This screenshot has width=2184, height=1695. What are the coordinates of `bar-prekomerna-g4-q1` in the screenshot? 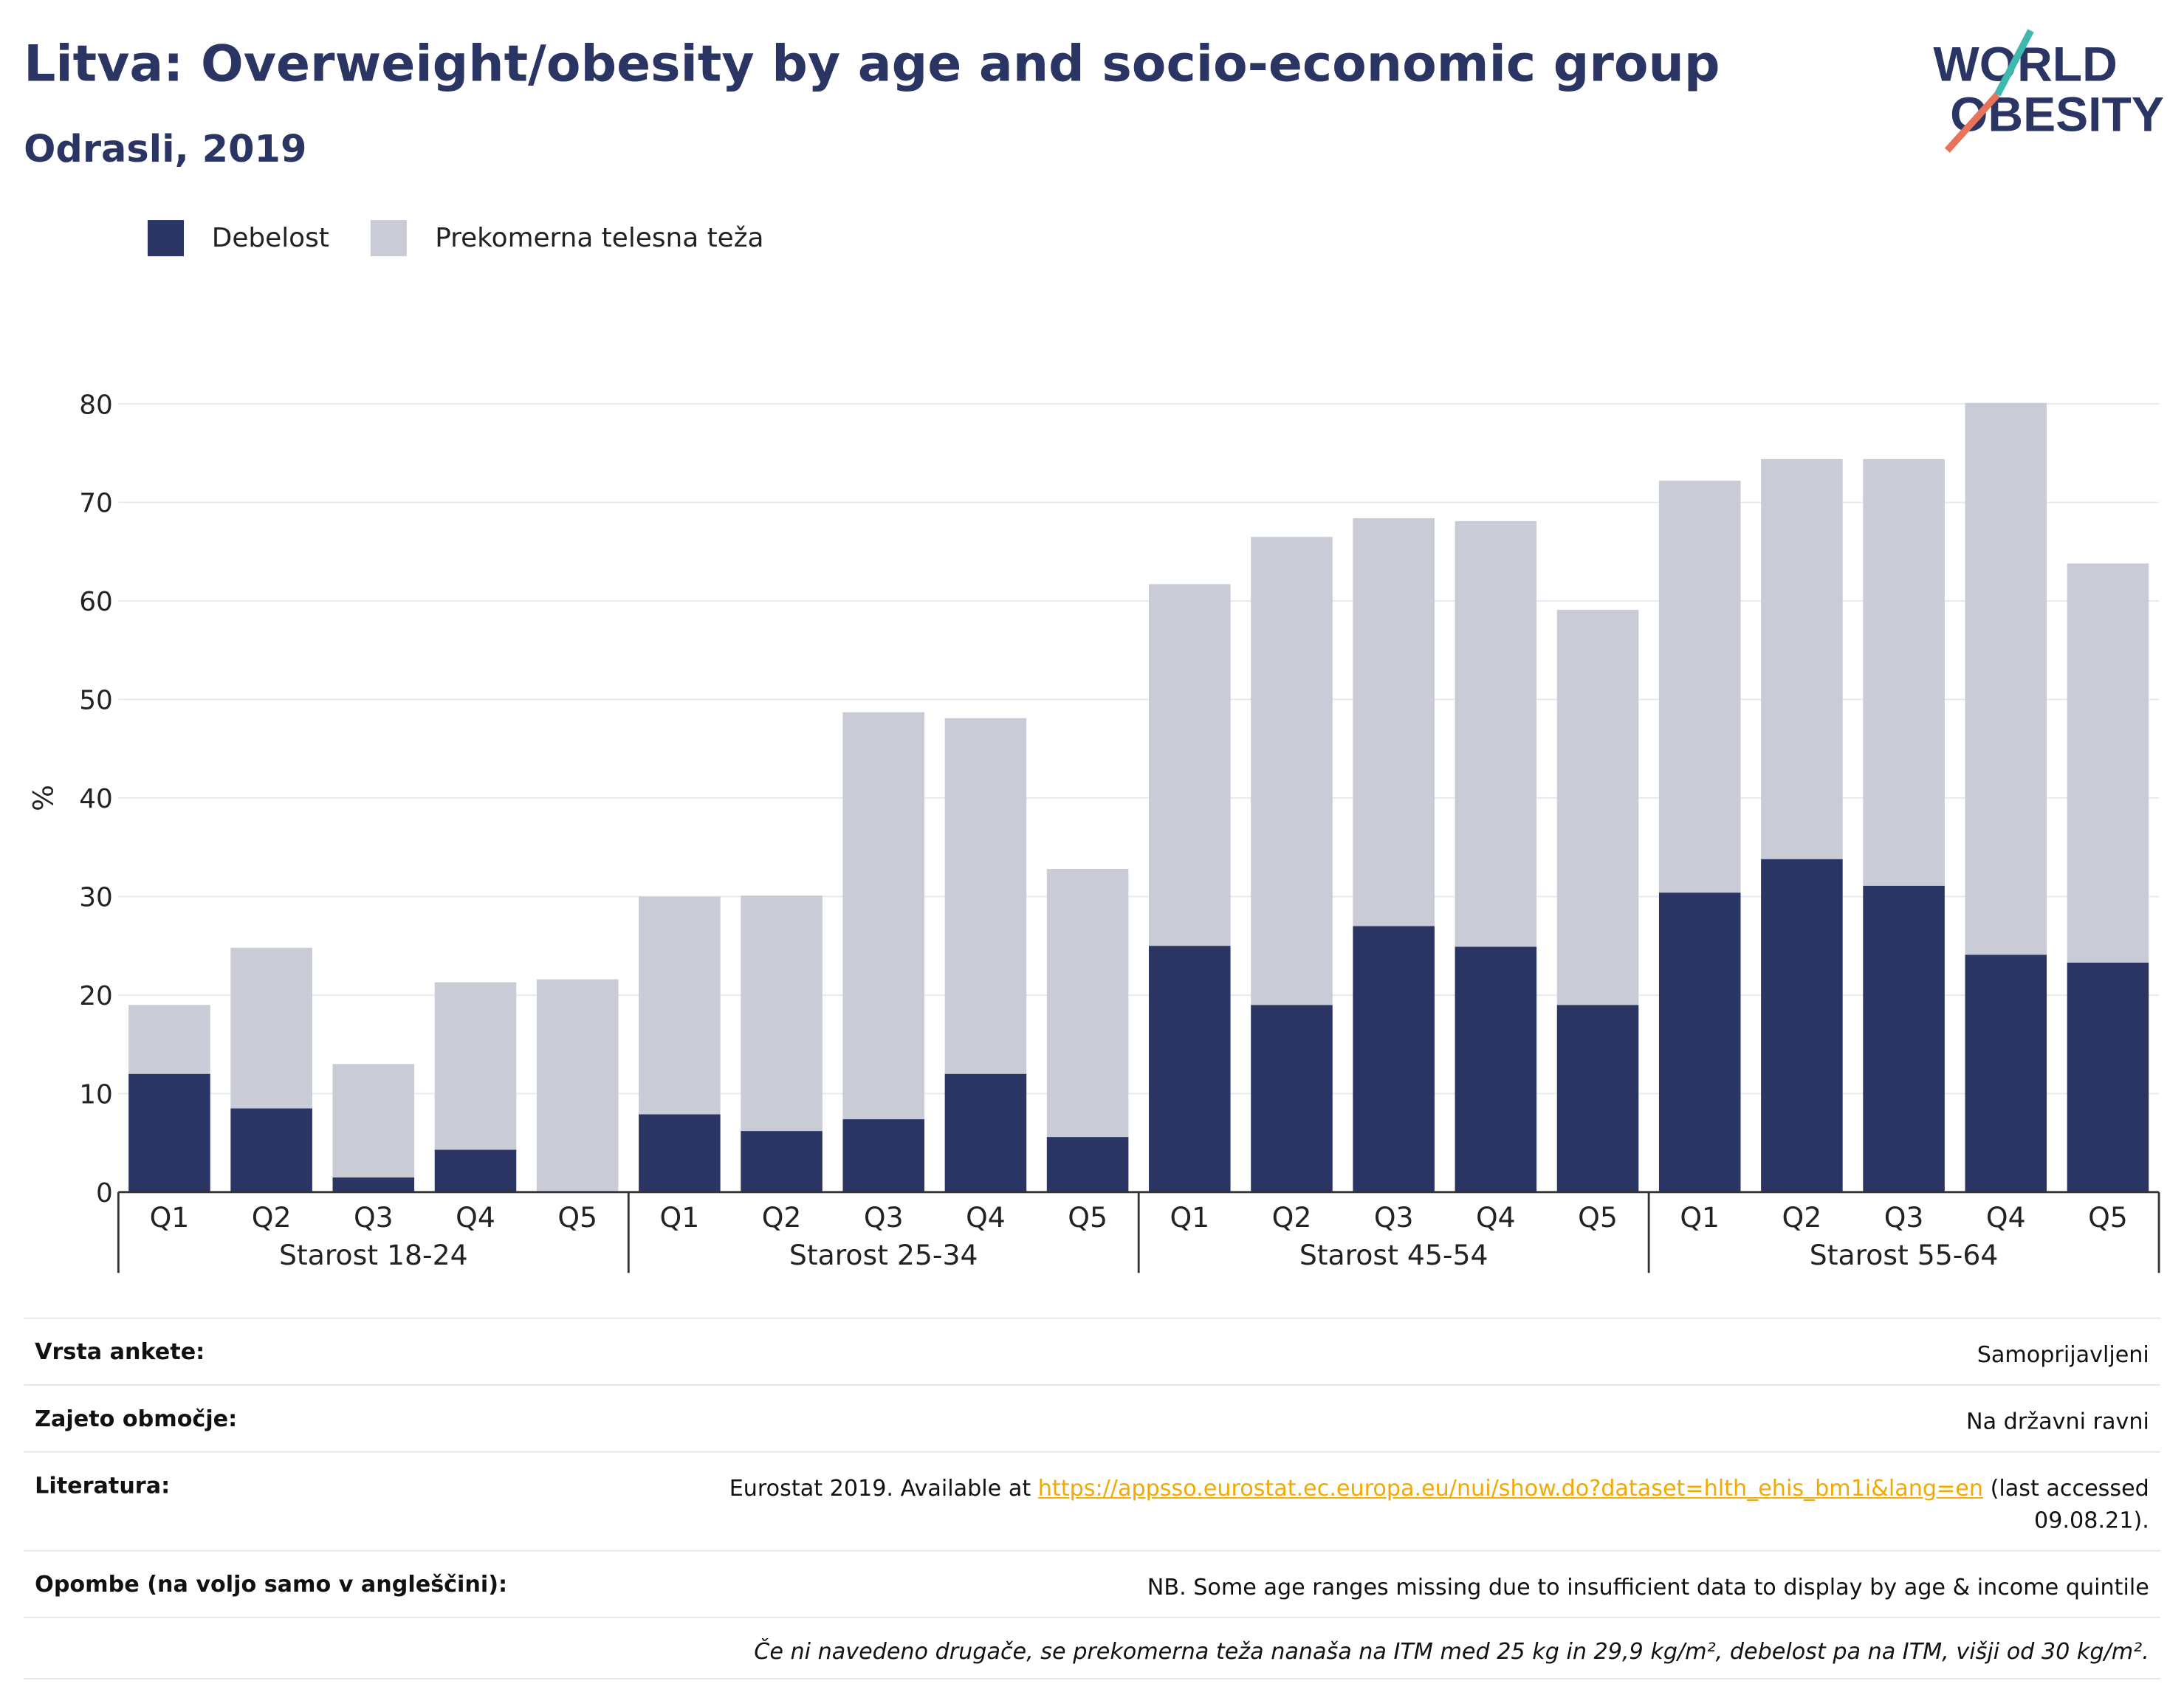 It's located at (1700, 687).